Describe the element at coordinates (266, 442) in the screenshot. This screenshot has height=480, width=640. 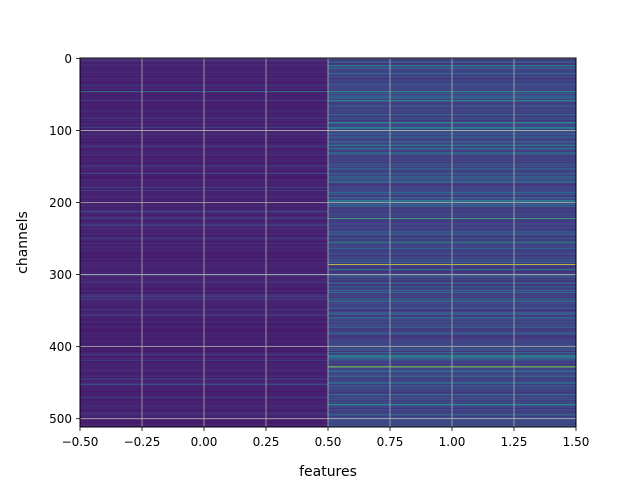
I see `x-tick-label: 0.25` at that location.